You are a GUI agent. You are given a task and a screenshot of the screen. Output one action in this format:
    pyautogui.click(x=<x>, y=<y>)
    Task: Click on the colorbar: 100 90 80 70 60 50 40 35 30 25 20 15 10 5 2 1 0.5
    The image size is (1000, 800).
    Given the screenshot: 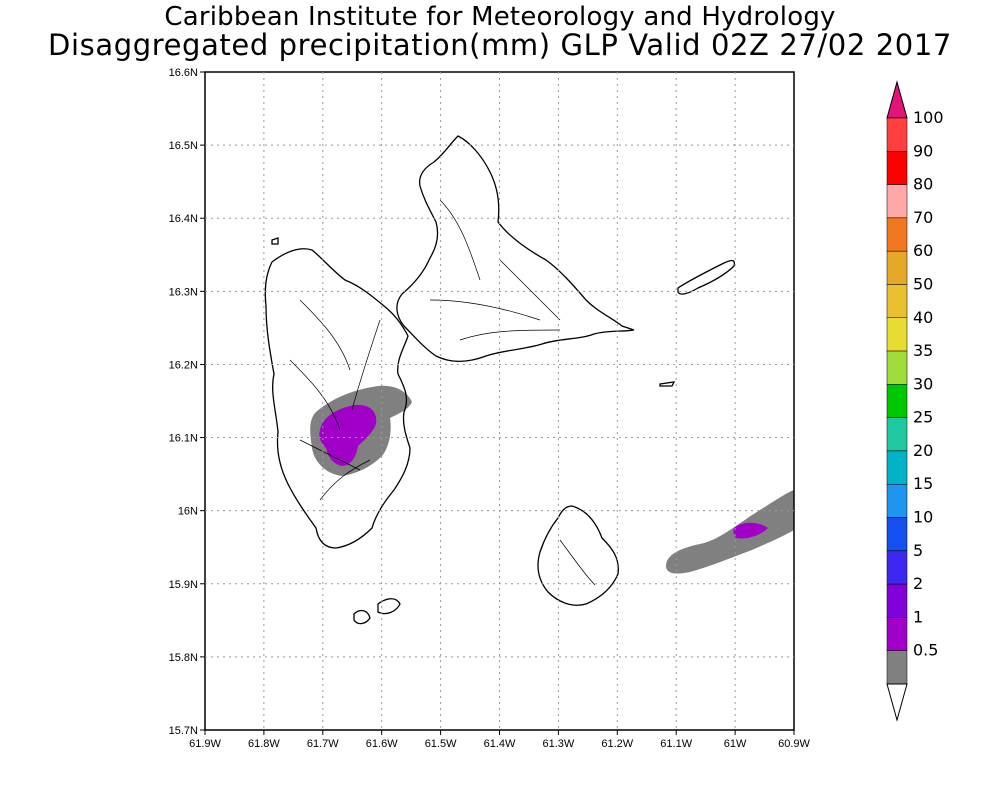 What is the action you would take?
    pyautogui.click(x=915, y=401)
    